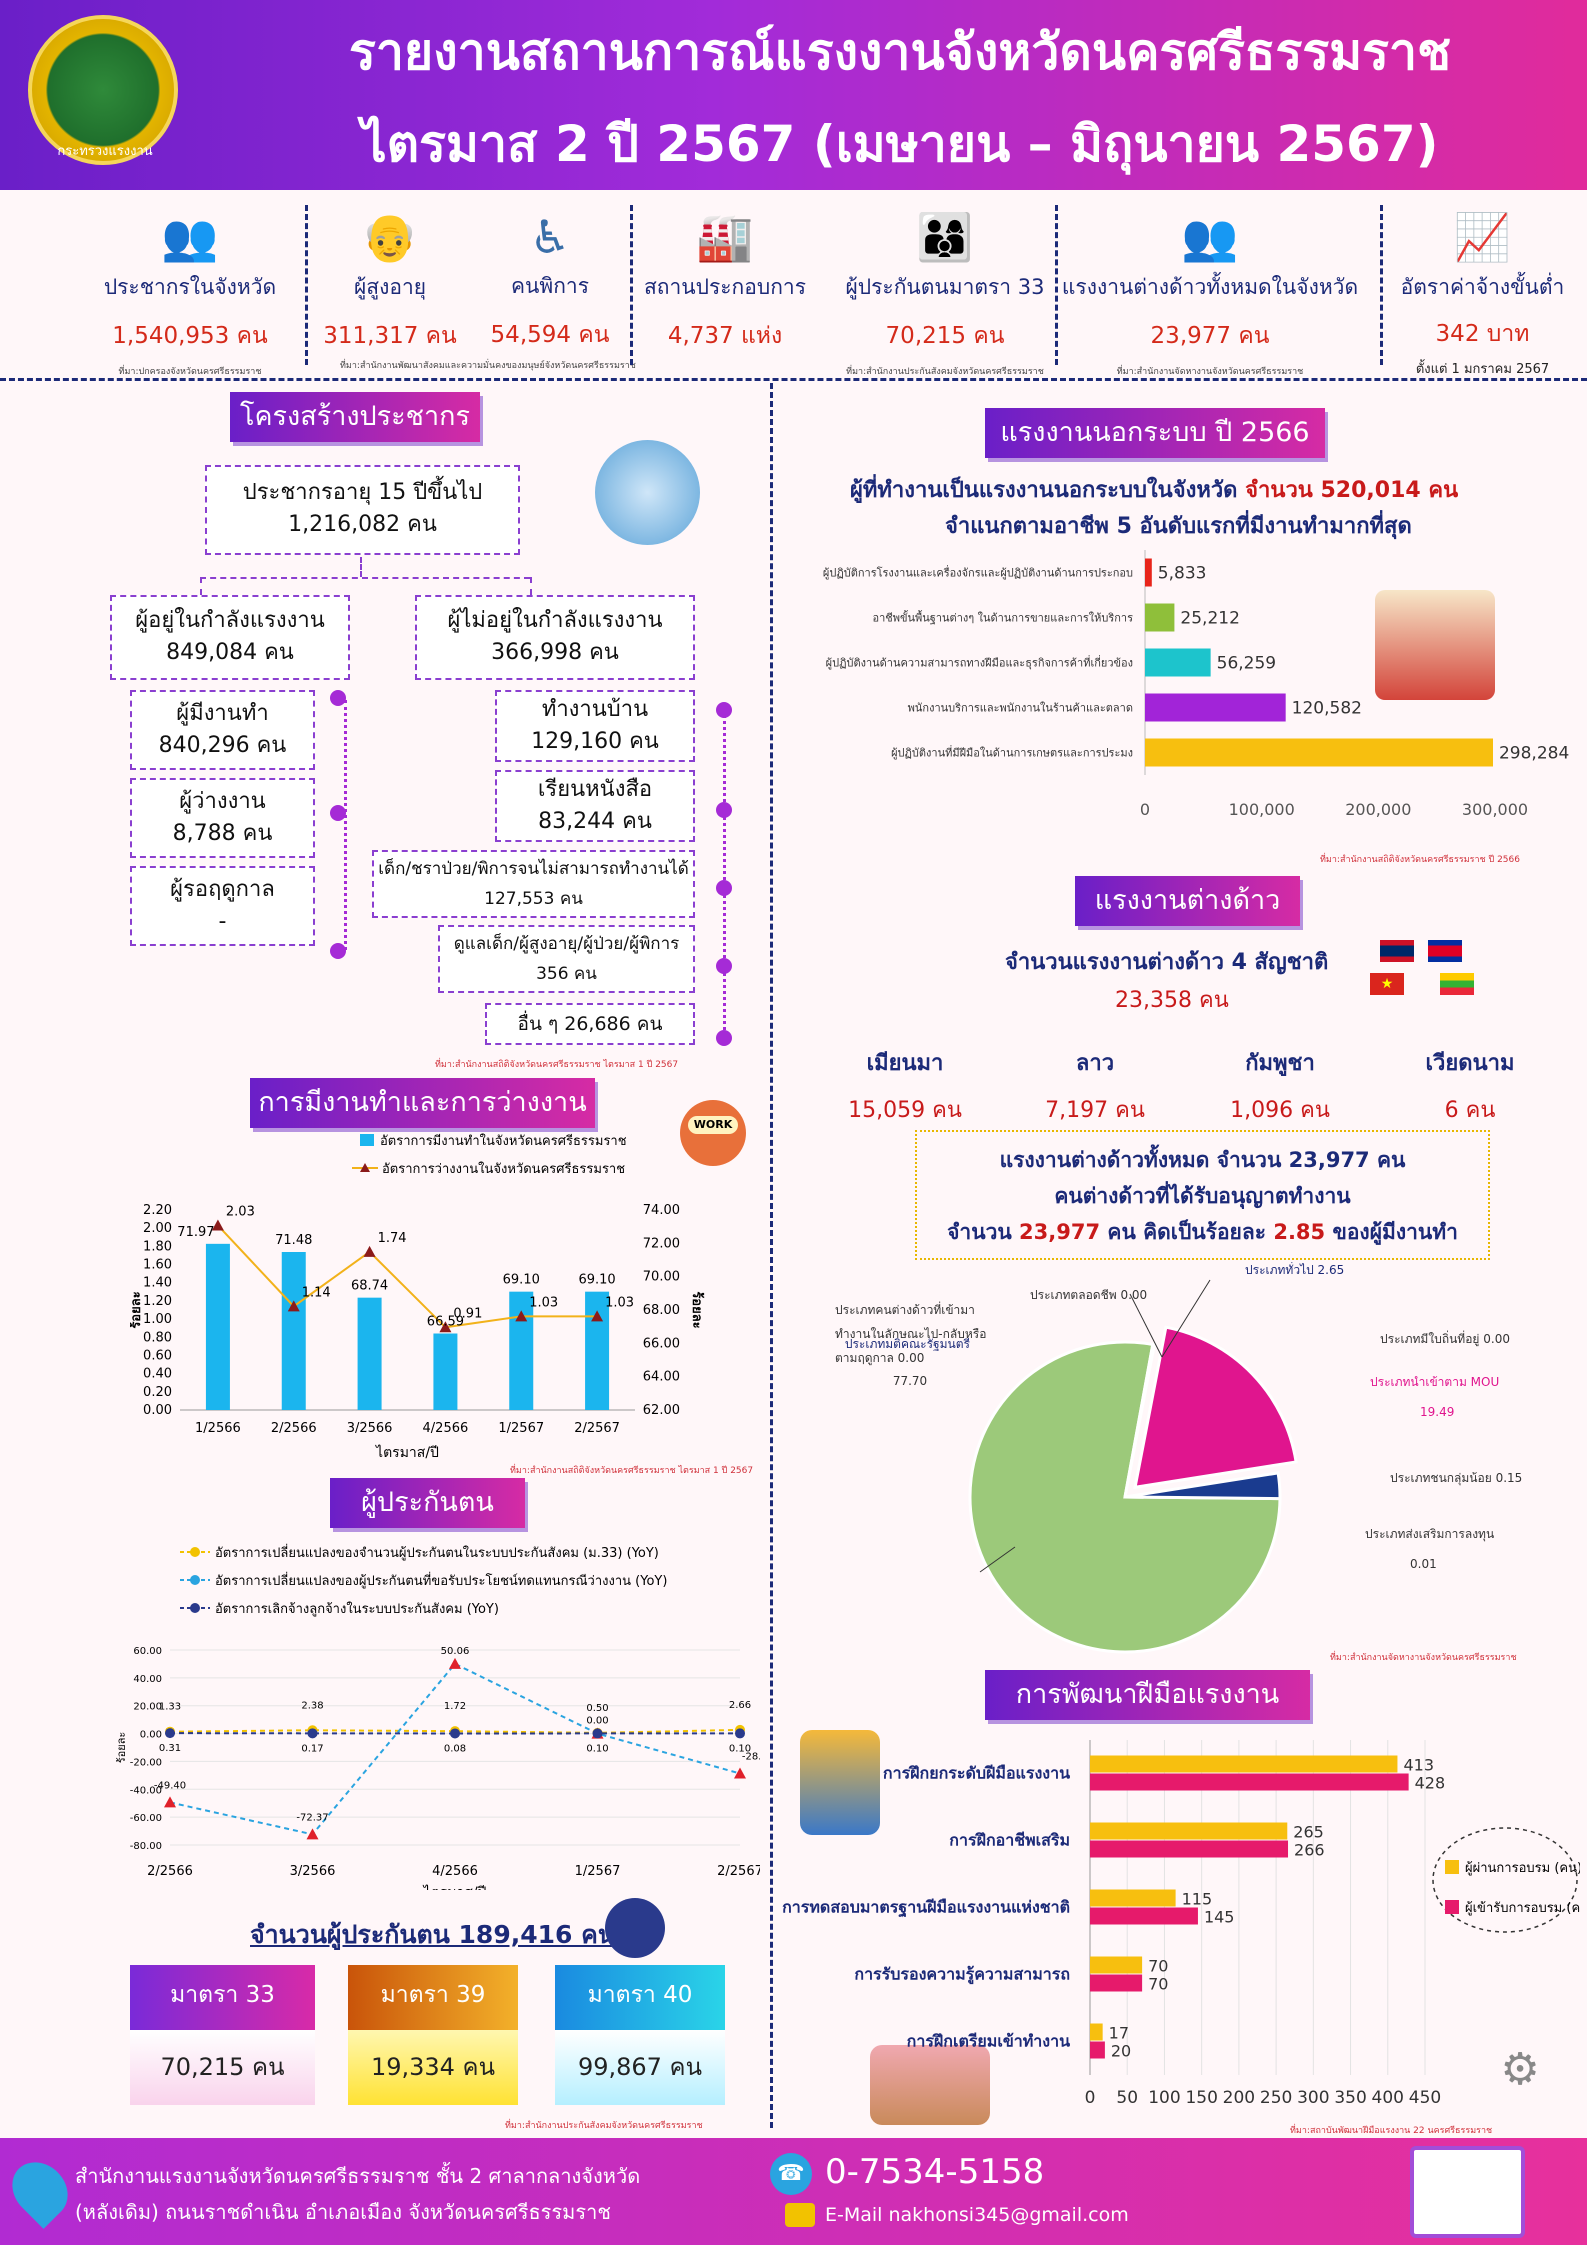  I want to click on stat-label: อัตราค่าจ้างขั้นต่ำ, so click(1482, 287).